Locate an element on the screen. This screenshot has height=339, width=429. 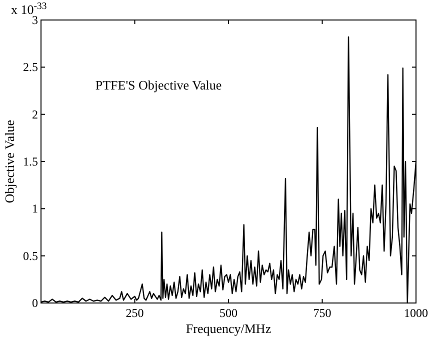
y-axis-title: Objective Value is located at coordinates (9, 162).